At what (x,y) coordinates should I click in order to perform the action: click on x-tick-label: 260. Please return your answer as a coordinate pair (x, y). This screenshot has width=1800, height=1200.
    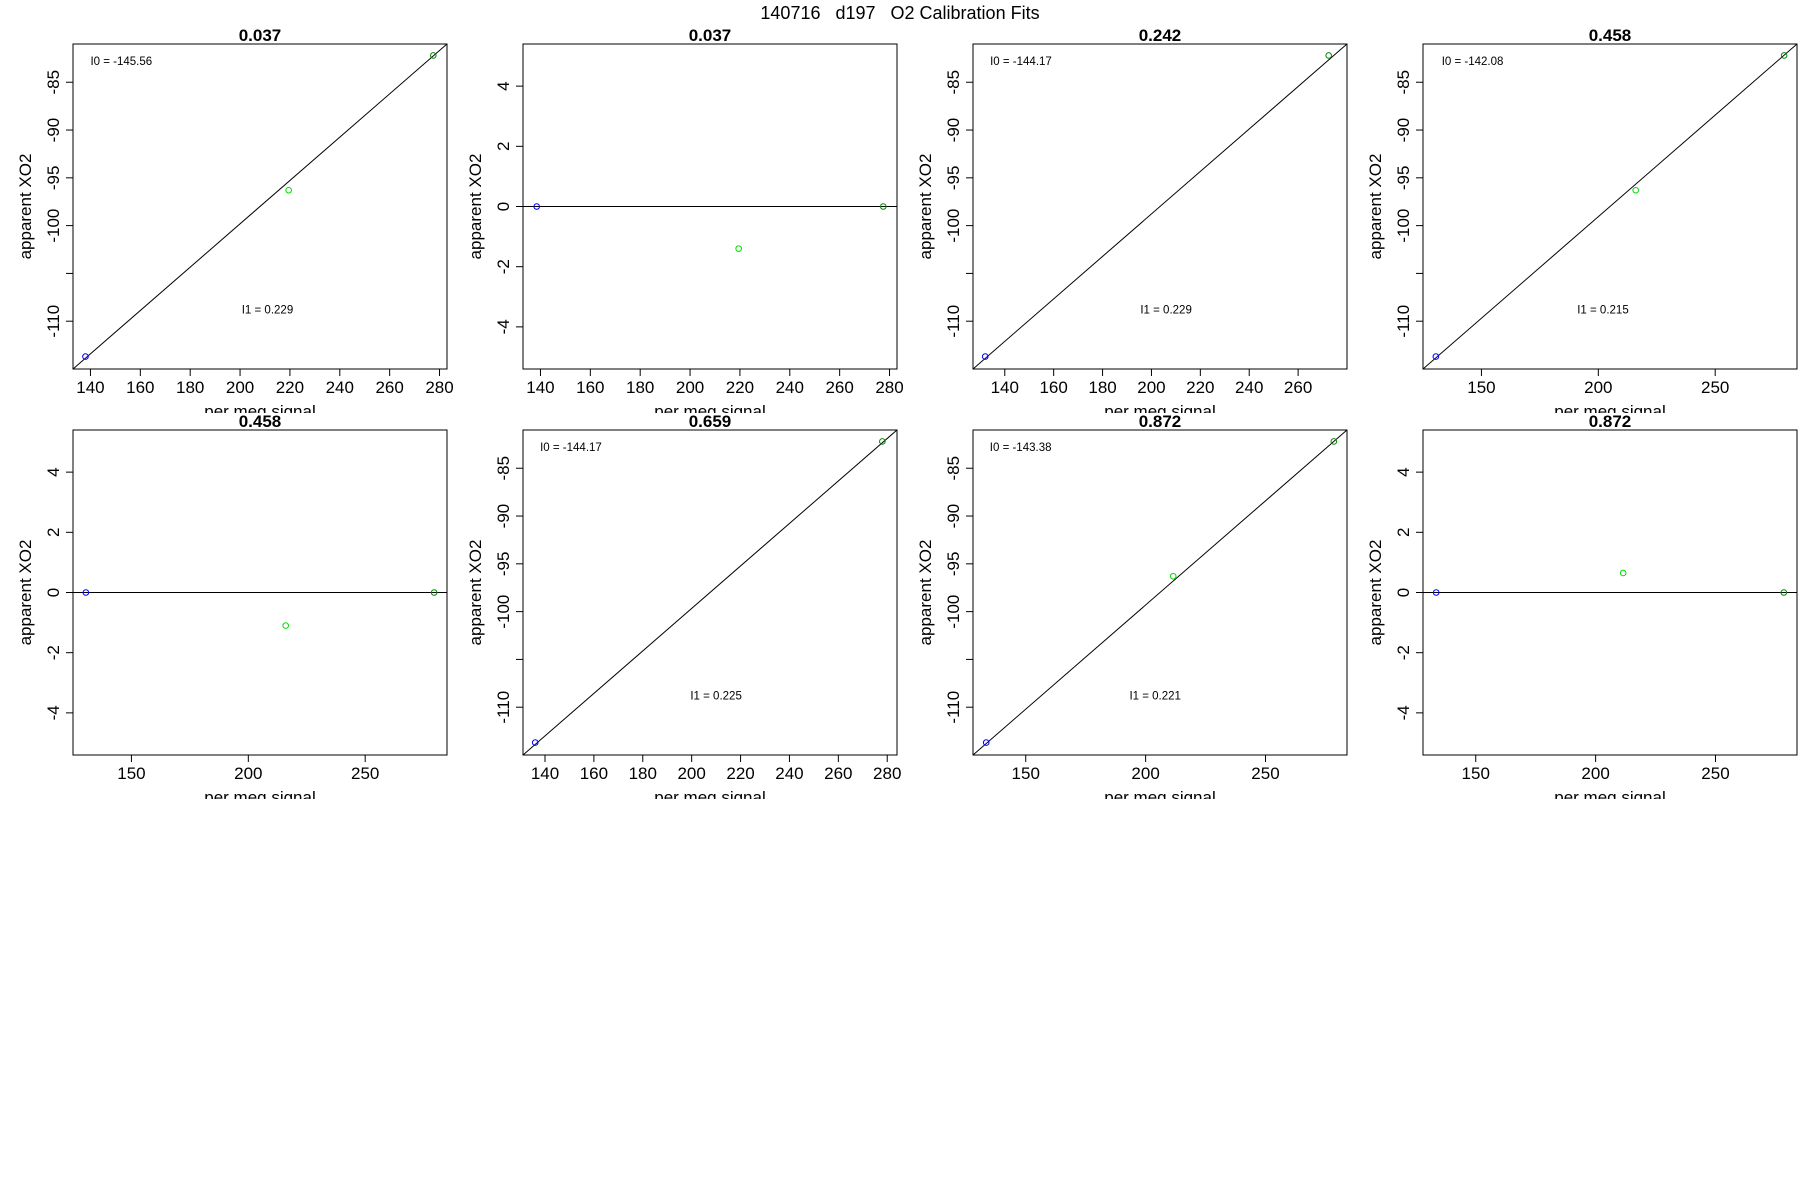
    Looking at the image, I should click on (389, 387).